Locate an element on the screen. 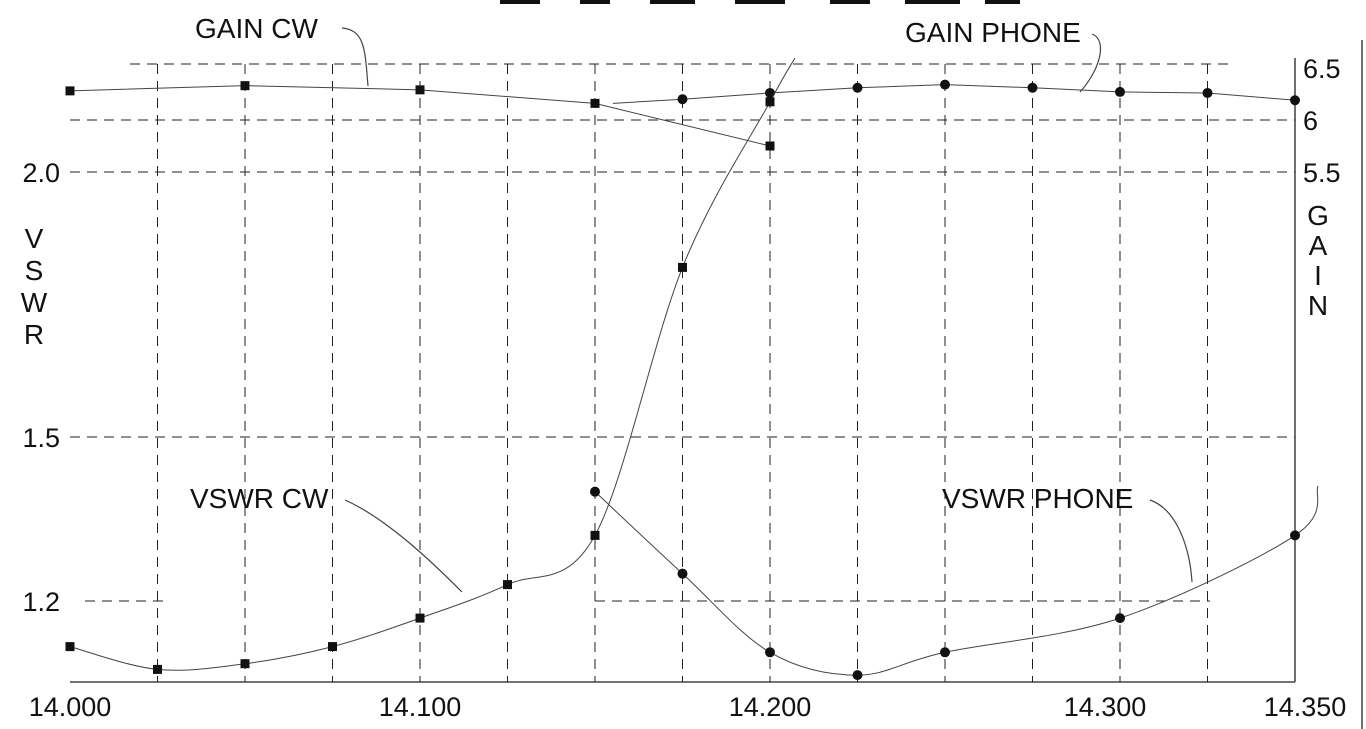 The width and height of the screenshot is (1366, 729). vswr-axis-title-letter: W is located at coordinates (34, 302).